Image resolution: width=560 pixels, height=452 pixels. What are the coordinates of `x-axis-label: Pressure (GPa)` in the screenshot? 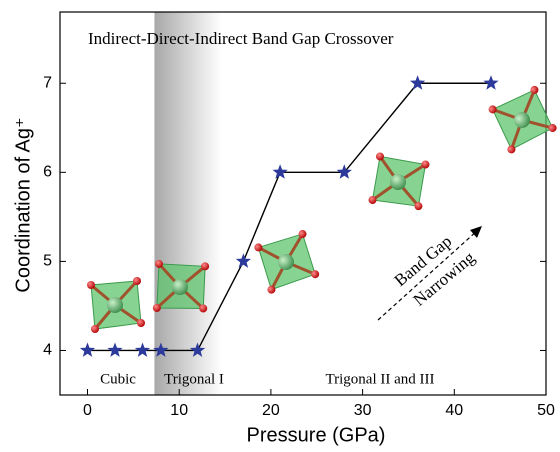 It's located at (316, 435).